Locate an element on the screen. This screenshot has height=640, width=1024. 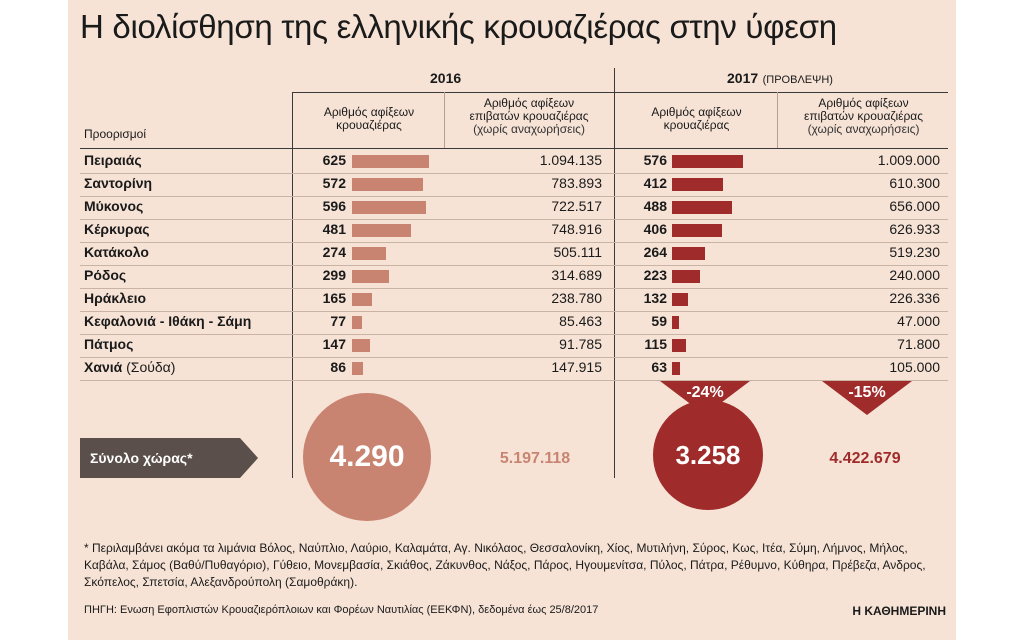
header-rule is located at coordinates (514, 148).